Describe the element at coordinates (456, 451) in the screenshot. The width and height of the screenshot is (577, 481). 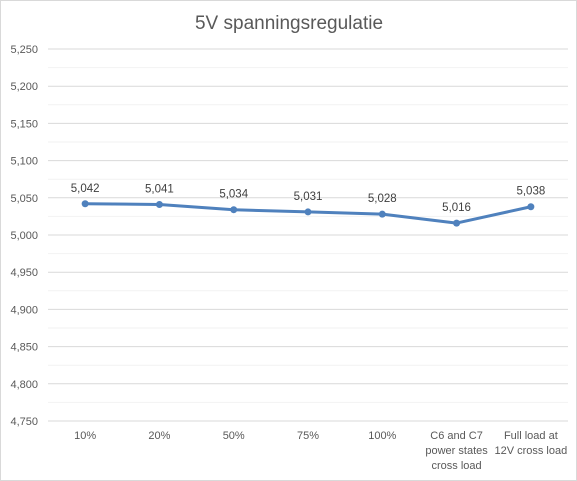
I see `x-tick-label: C6 and C7 power states cross load` at that location.